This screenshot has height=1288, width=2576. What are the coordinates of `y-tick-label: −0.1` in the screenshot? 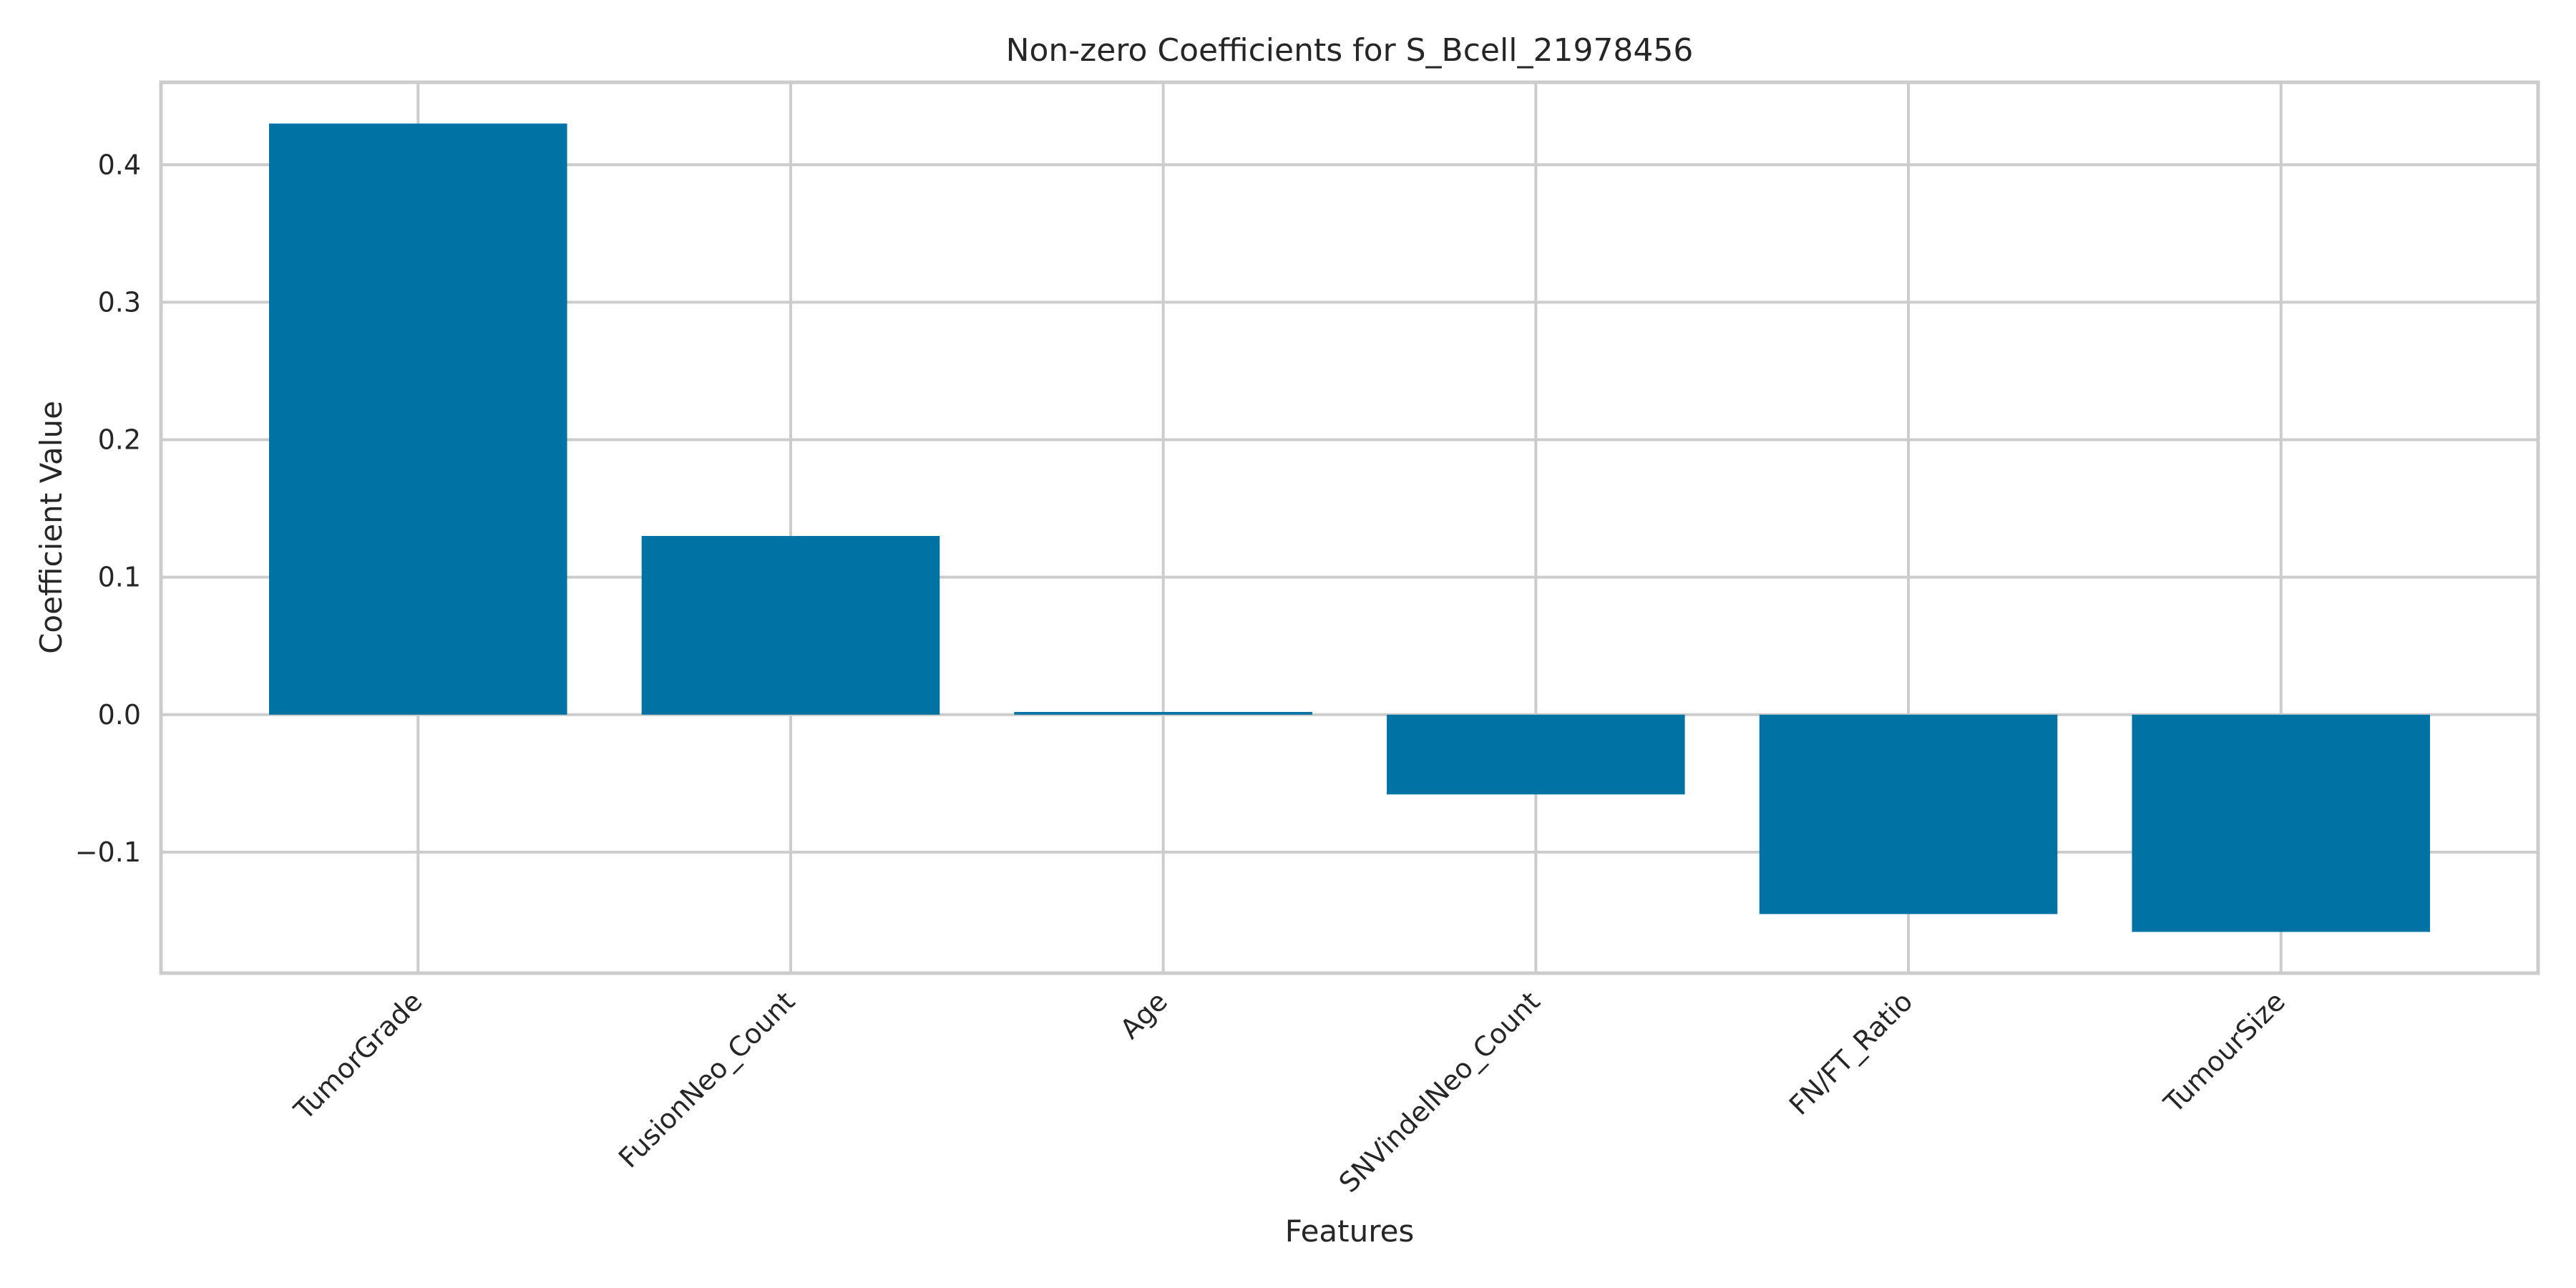 It's located at (108, 852).